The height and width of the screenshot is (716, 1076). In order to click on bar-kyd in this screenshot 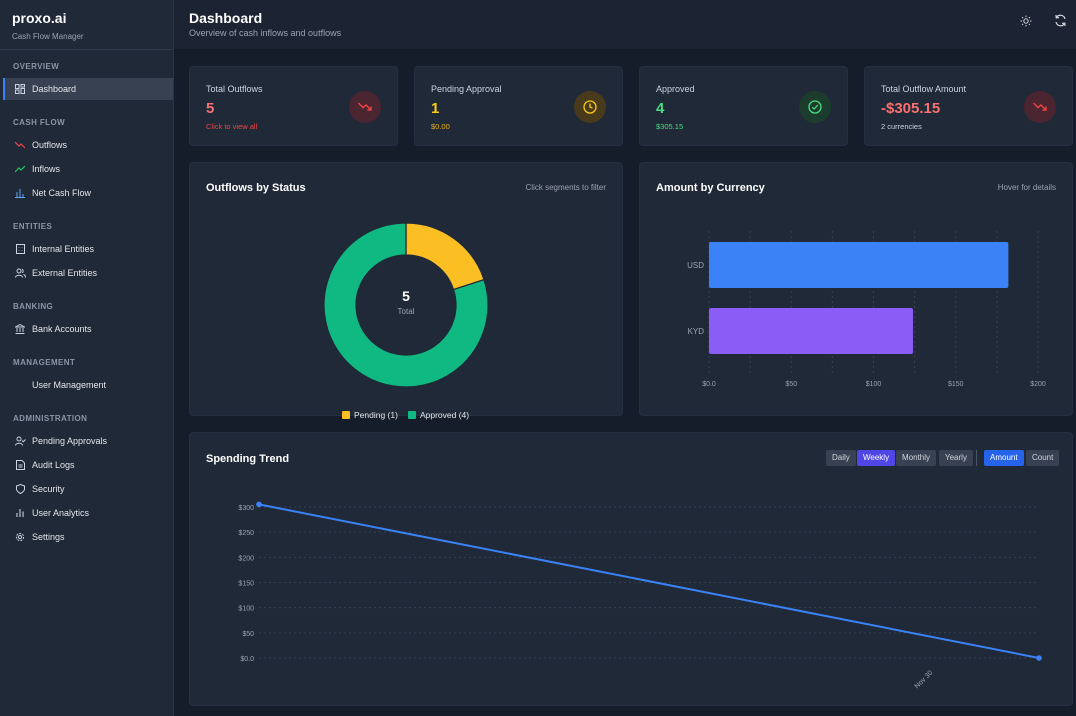, I will do `click(811, 331)`.